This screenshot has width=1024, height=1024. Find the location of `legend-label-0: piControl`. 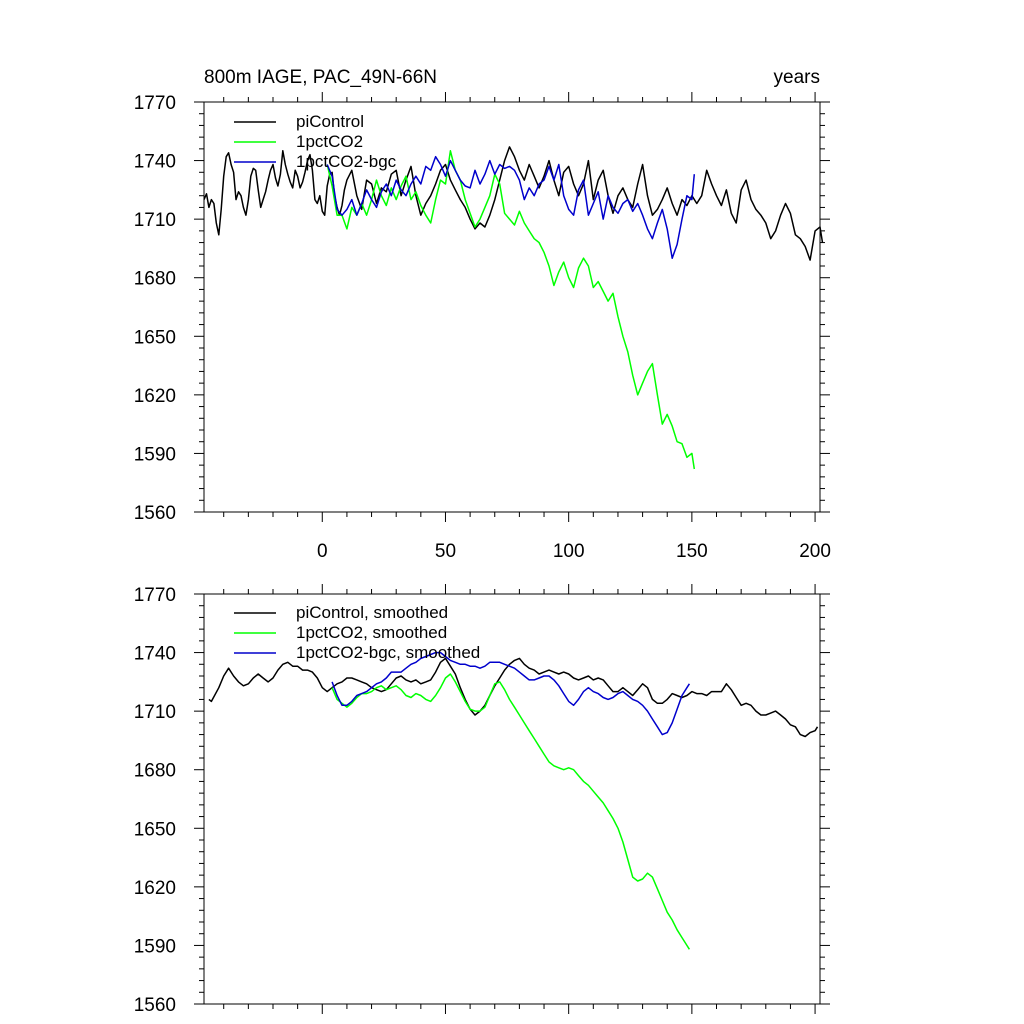

legend-label-0: piControl is located at coordinates (330, 121).